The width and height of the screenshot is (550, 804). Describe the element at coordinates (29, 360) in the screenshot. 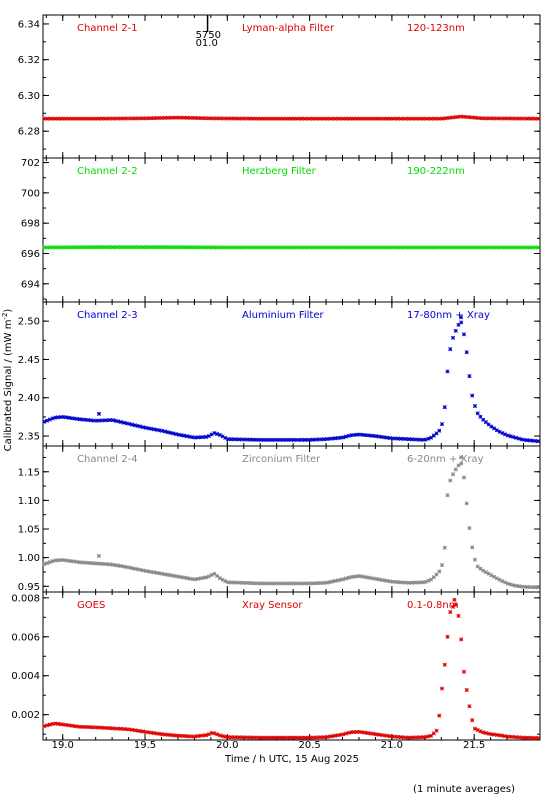

I see `y-tick-label: 2.45` at that location.